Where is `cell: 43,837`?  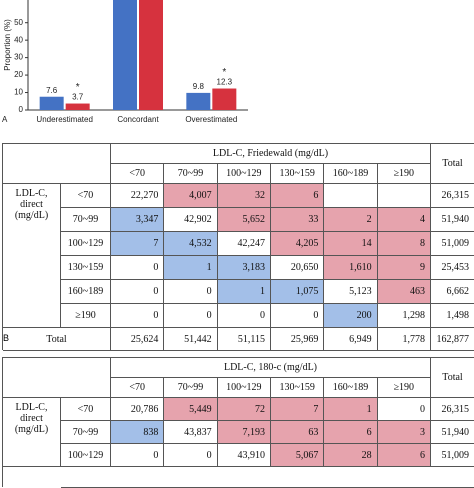 cell: 43,837 is located at coordinates (191, 432).